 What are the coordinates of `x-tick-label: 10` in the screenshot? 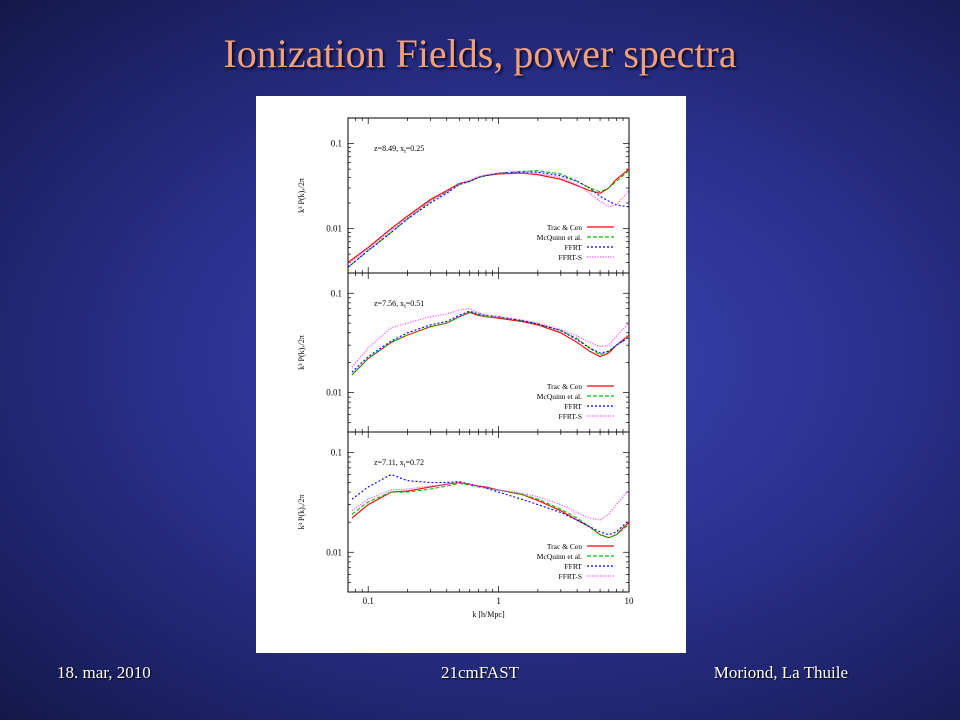 It's located at (630, 601).